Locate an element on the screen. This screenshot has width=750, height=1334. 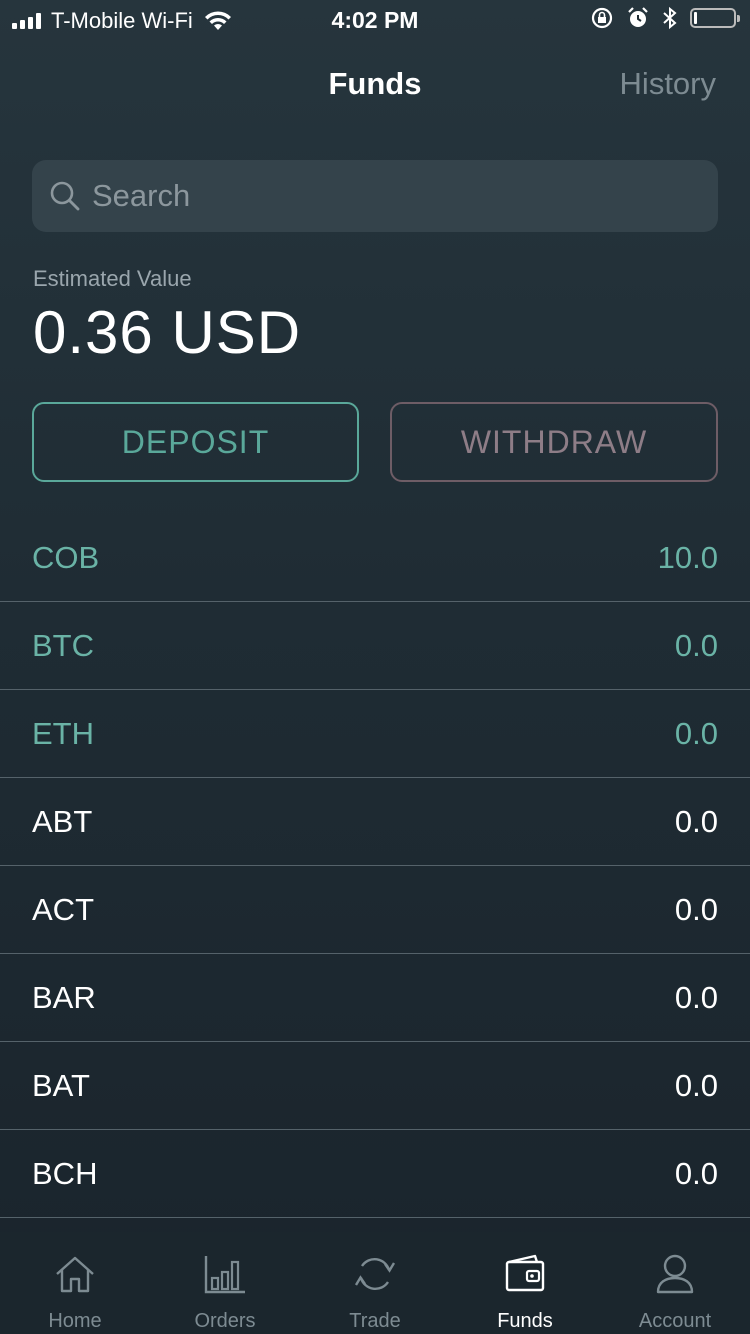
fund-symbol: BCH is located at coordinates (65, 1173).